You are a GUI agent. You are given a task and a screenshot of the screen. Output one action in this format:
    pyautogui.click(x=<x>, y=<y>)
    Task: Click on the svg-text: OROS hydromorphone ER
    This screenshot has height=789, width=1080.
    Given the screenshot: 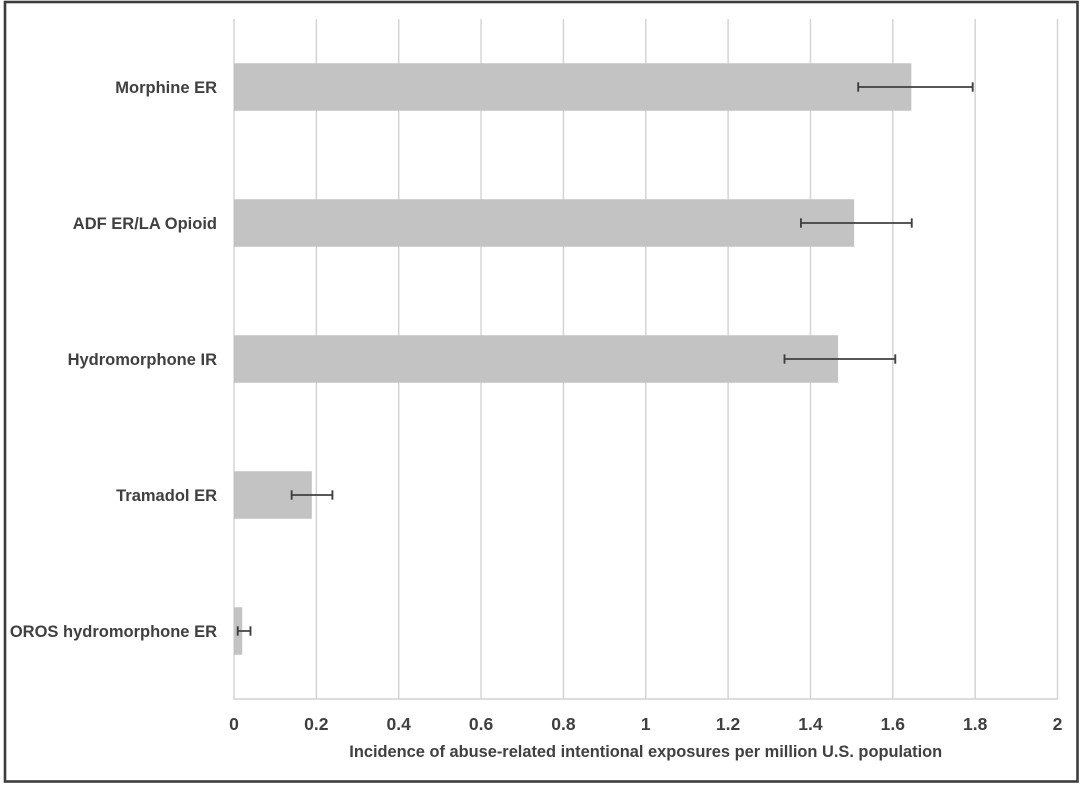 What is the action you would take?
    pyautogui.click(x=113, y=632)
    